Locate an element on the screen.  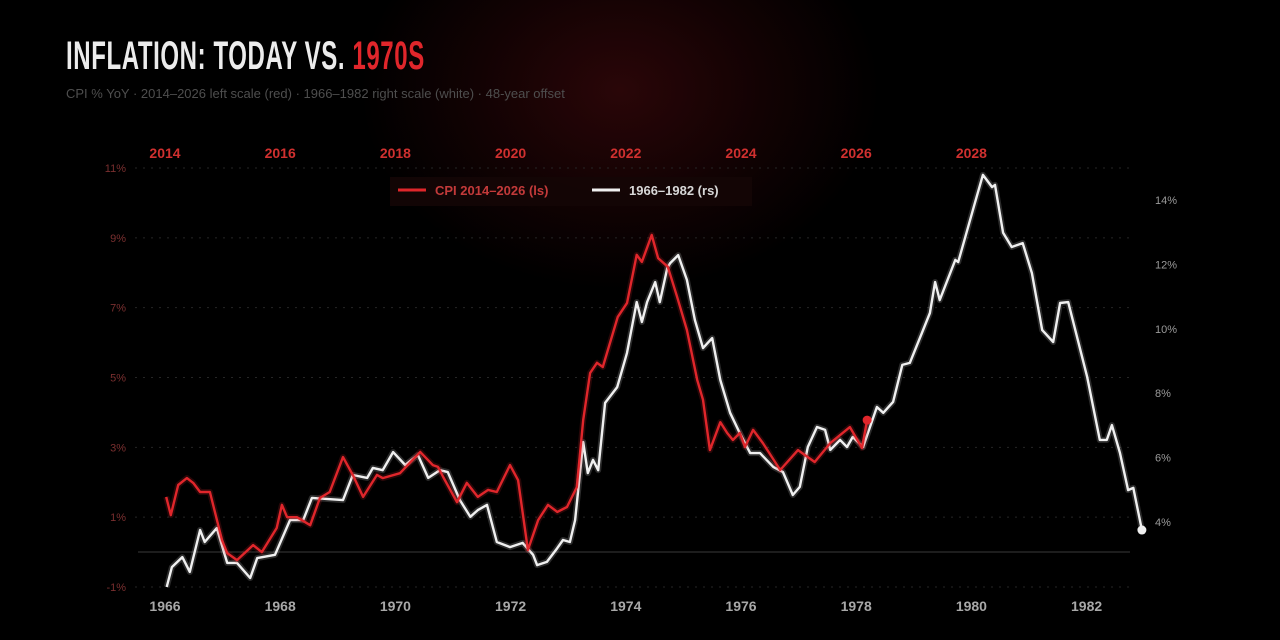
x-bottom-tick-label: 1976 is located at coordinates (740, 606).